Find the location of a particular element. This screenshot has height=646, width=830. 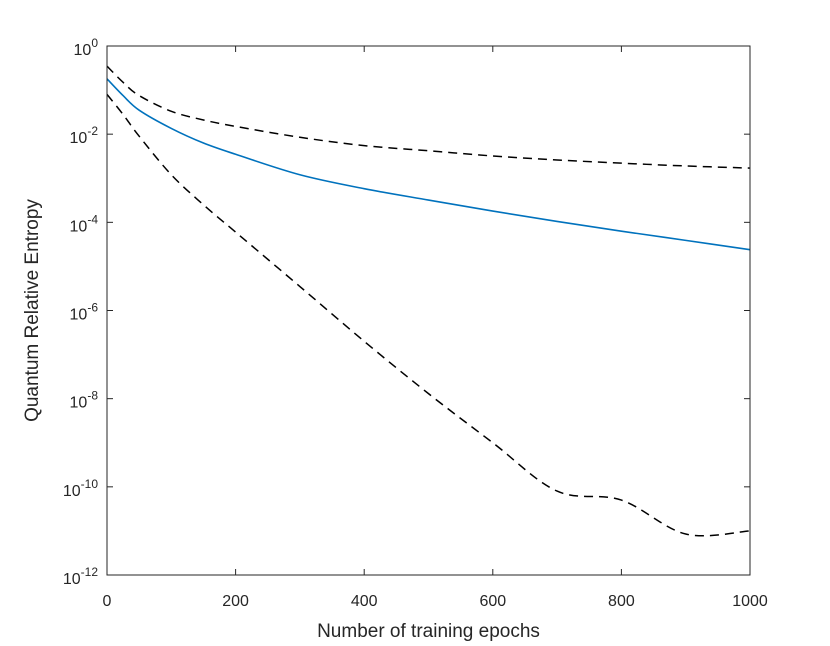

x-tick-label: 600 is located at coordinates (492, 601).